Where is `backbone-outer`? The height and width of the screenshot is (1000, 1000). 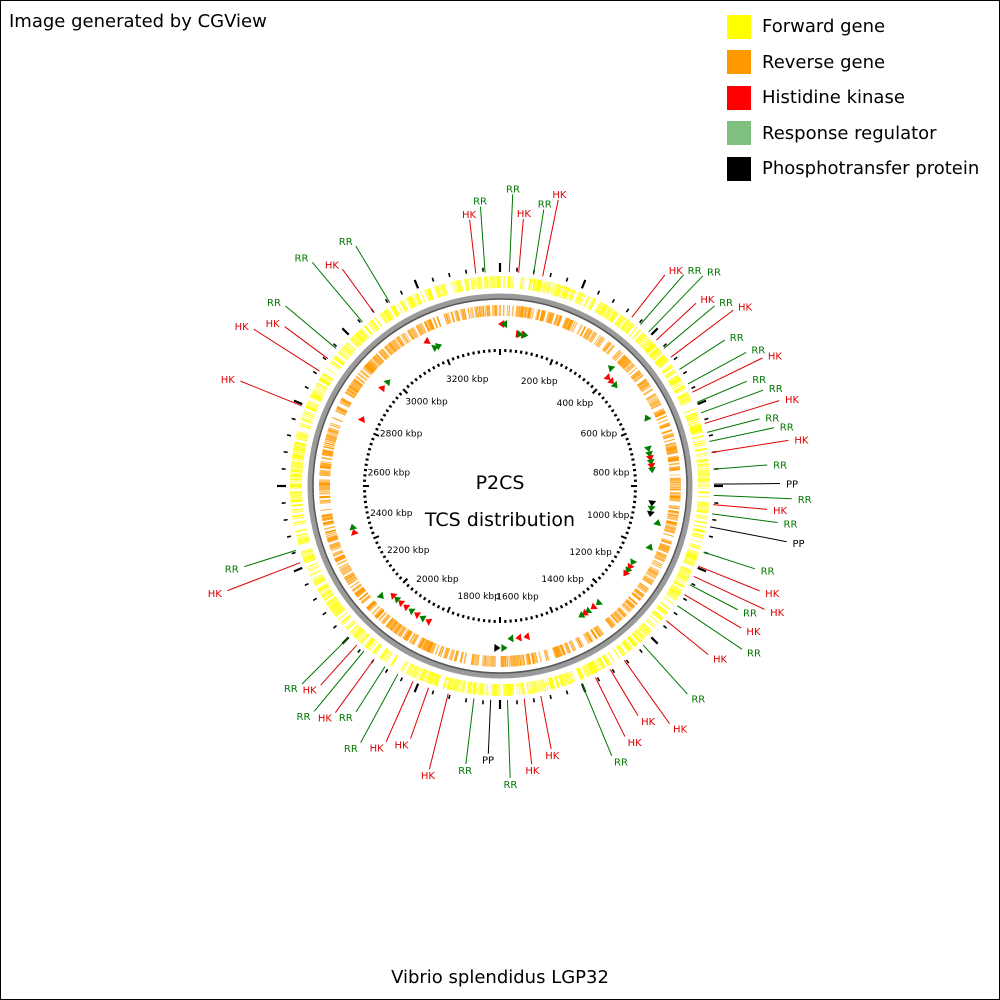 backbone-outer is located at coordinates (500, 486).